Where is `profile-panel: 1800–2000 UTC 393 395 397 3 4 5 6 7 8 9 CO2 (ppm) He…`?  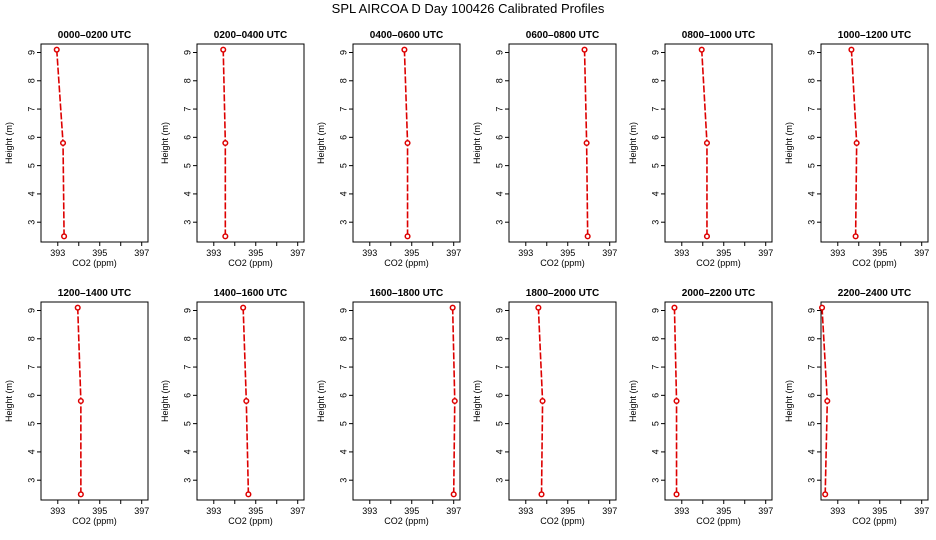 profile-panel: 1800–2000 UTC 393 395 397 3 4 5 6 7 8 9 CO2 (ppm) He… is located at coordinates (544, 407).